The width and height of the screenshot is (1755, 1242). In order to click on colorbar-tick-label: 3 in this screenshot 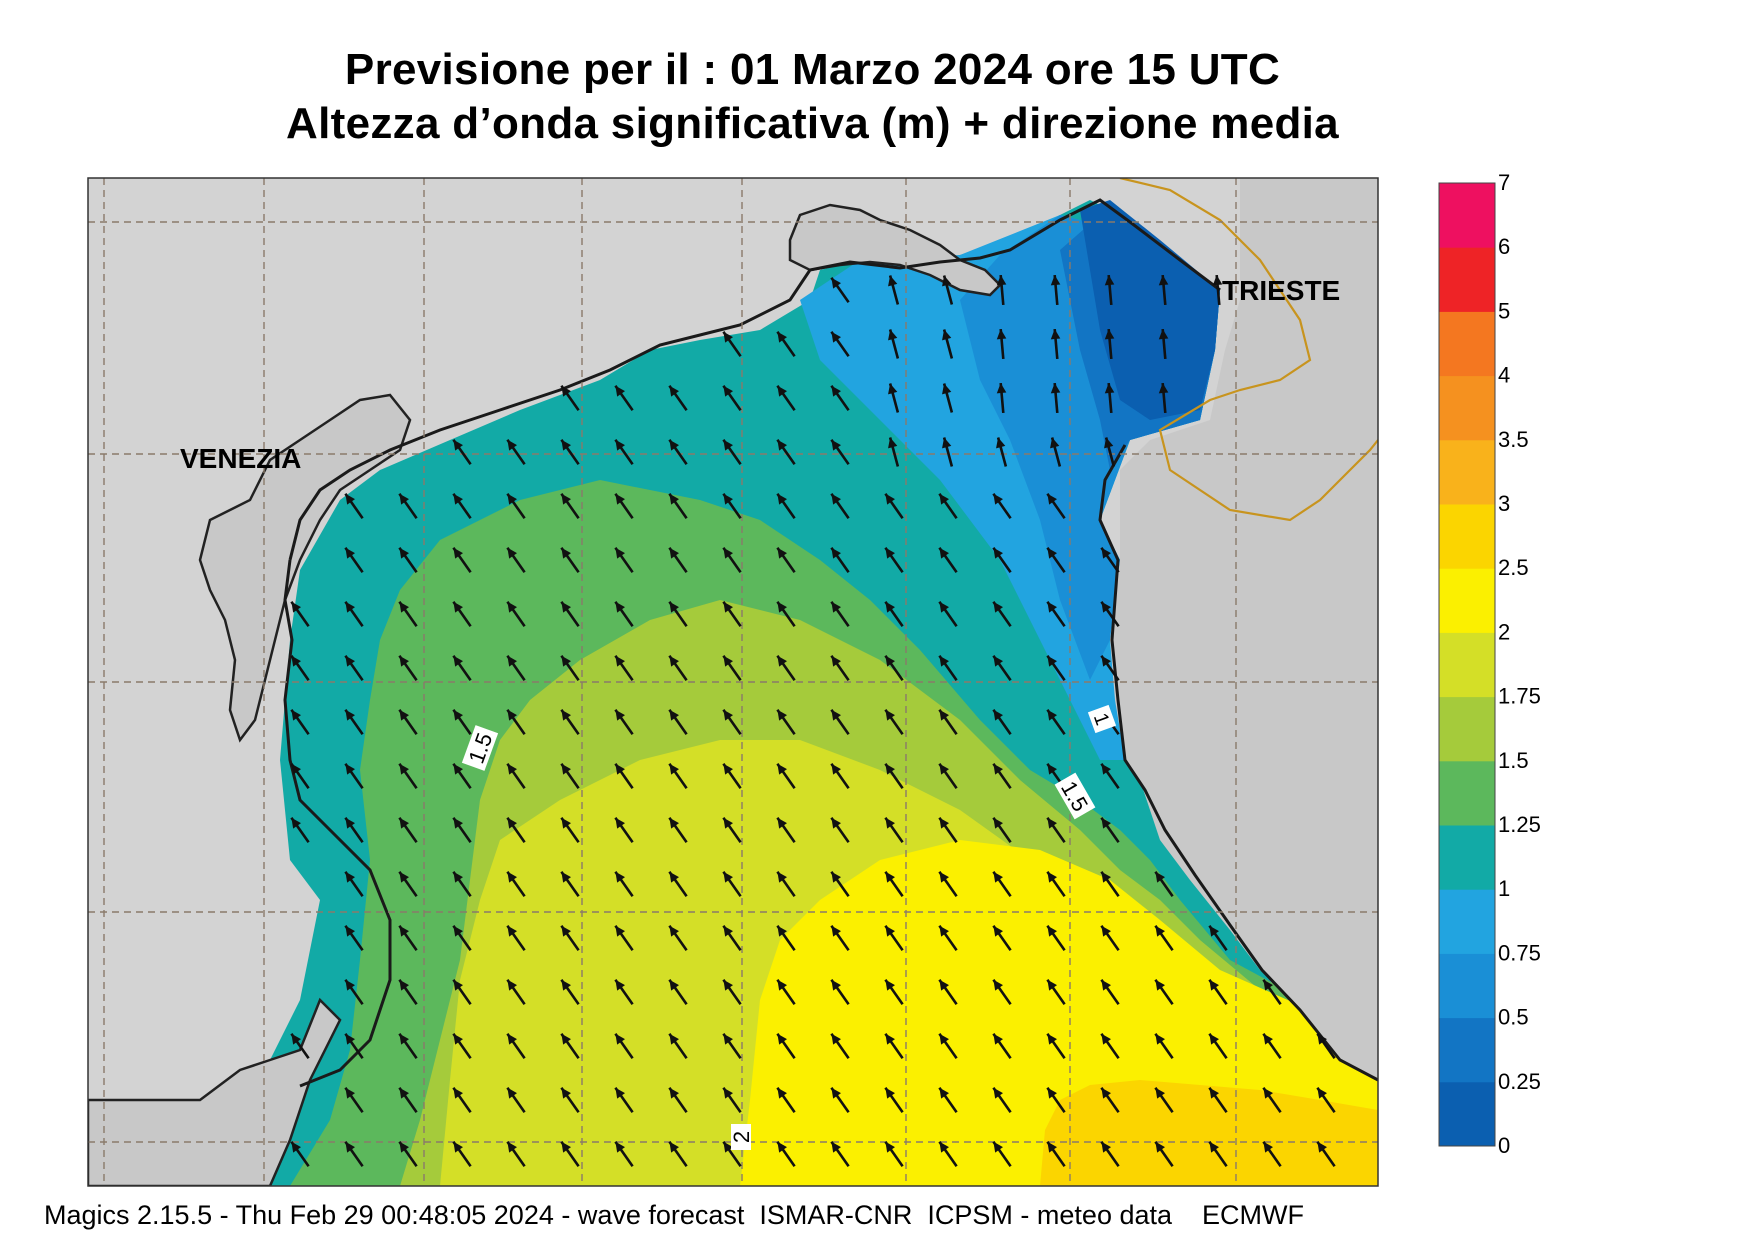, I will do `click(1504, 503)`.